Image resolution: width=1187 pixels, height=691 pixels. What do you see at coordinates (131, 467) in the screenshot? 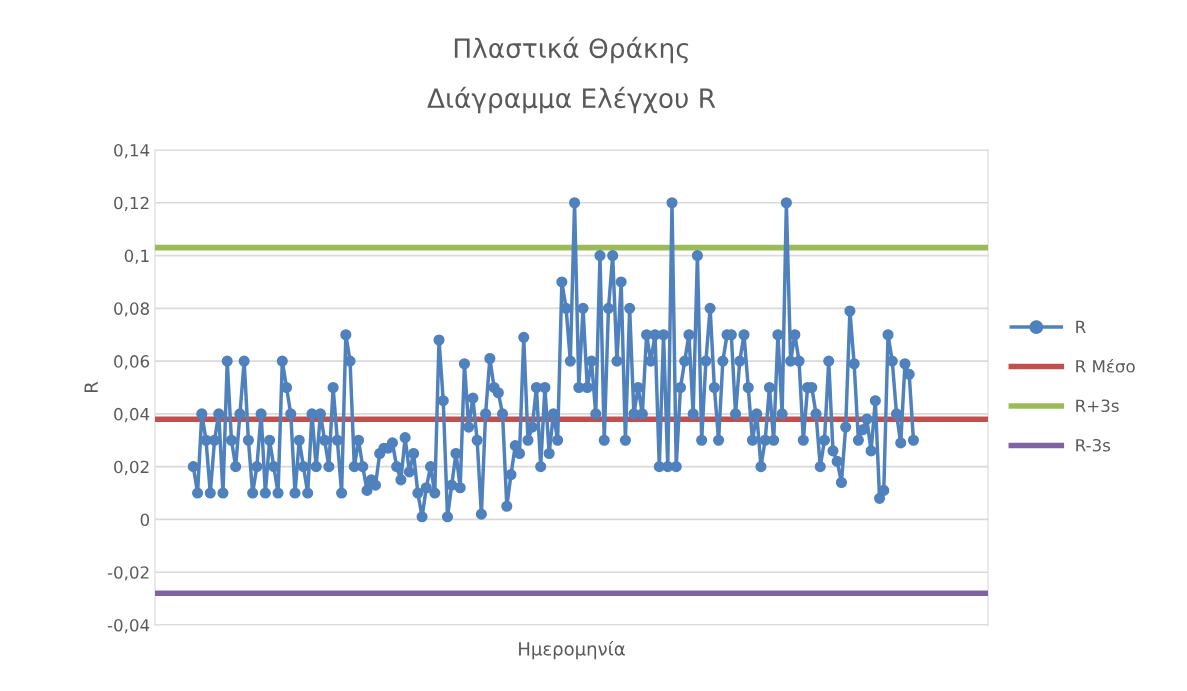
I see `y-tick-label: 0,02` at bounding box center [131, 467].